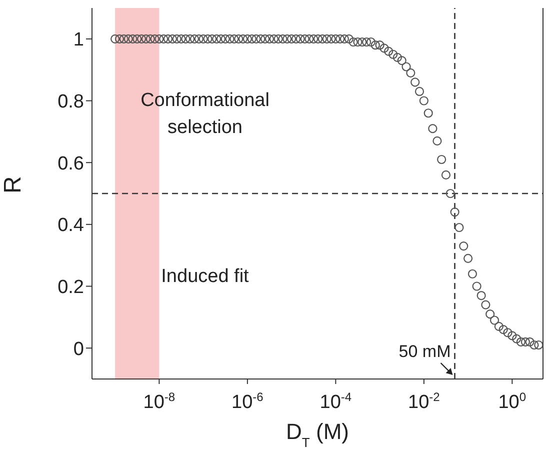  What do you see at coordinates (71, 101) in the screenshot?
I see `y-tick-label: 0.8` at bounding box center [71, 101].